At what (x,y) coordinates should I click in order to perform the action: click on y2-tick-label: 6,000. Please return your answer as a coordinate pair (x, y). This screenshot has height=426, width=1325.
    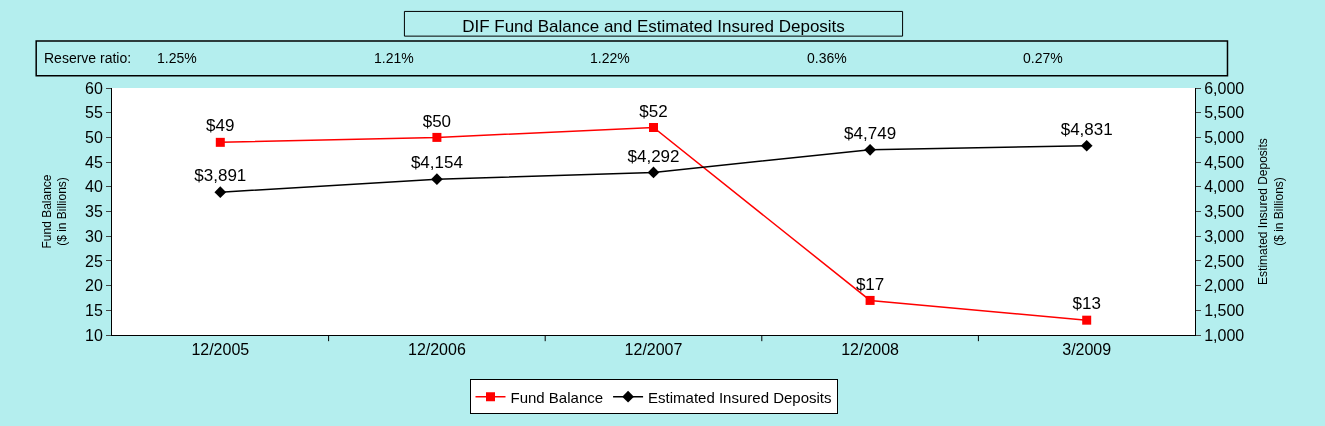
    Looking at the image, I should click on (1224, 88).